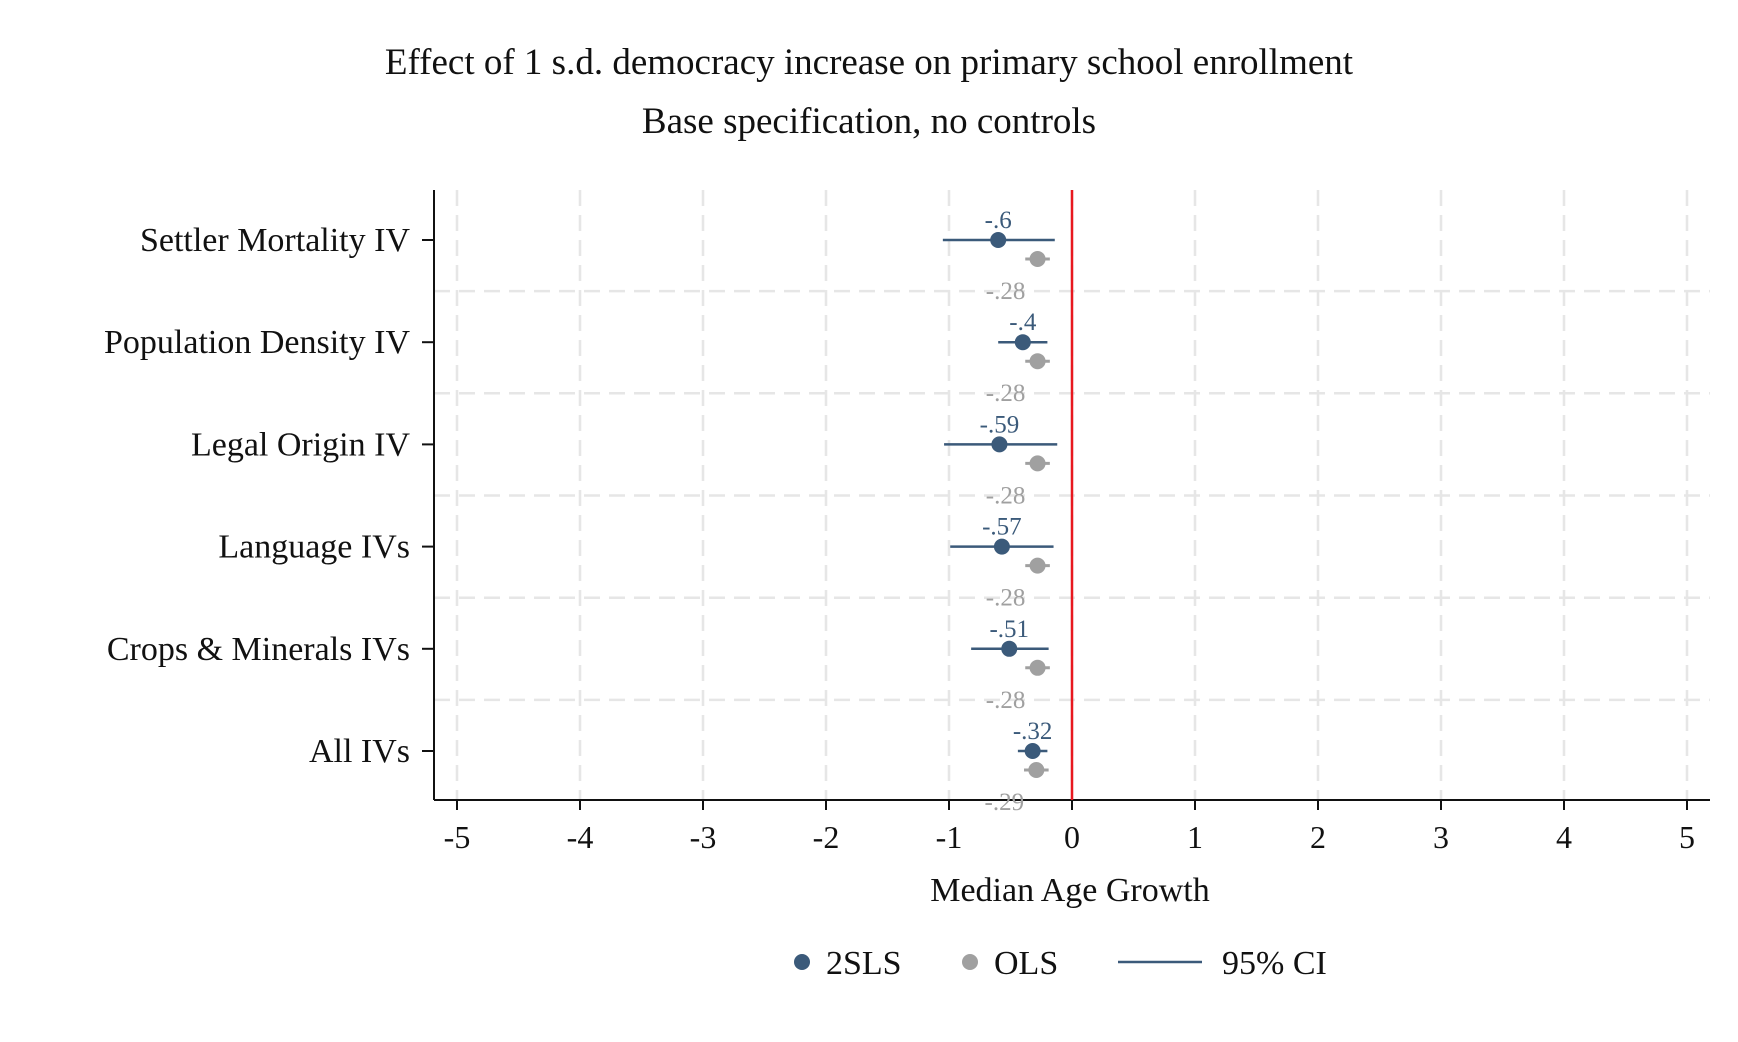  I want to click on twosls-value-label: -.4, so click(1023, 322).